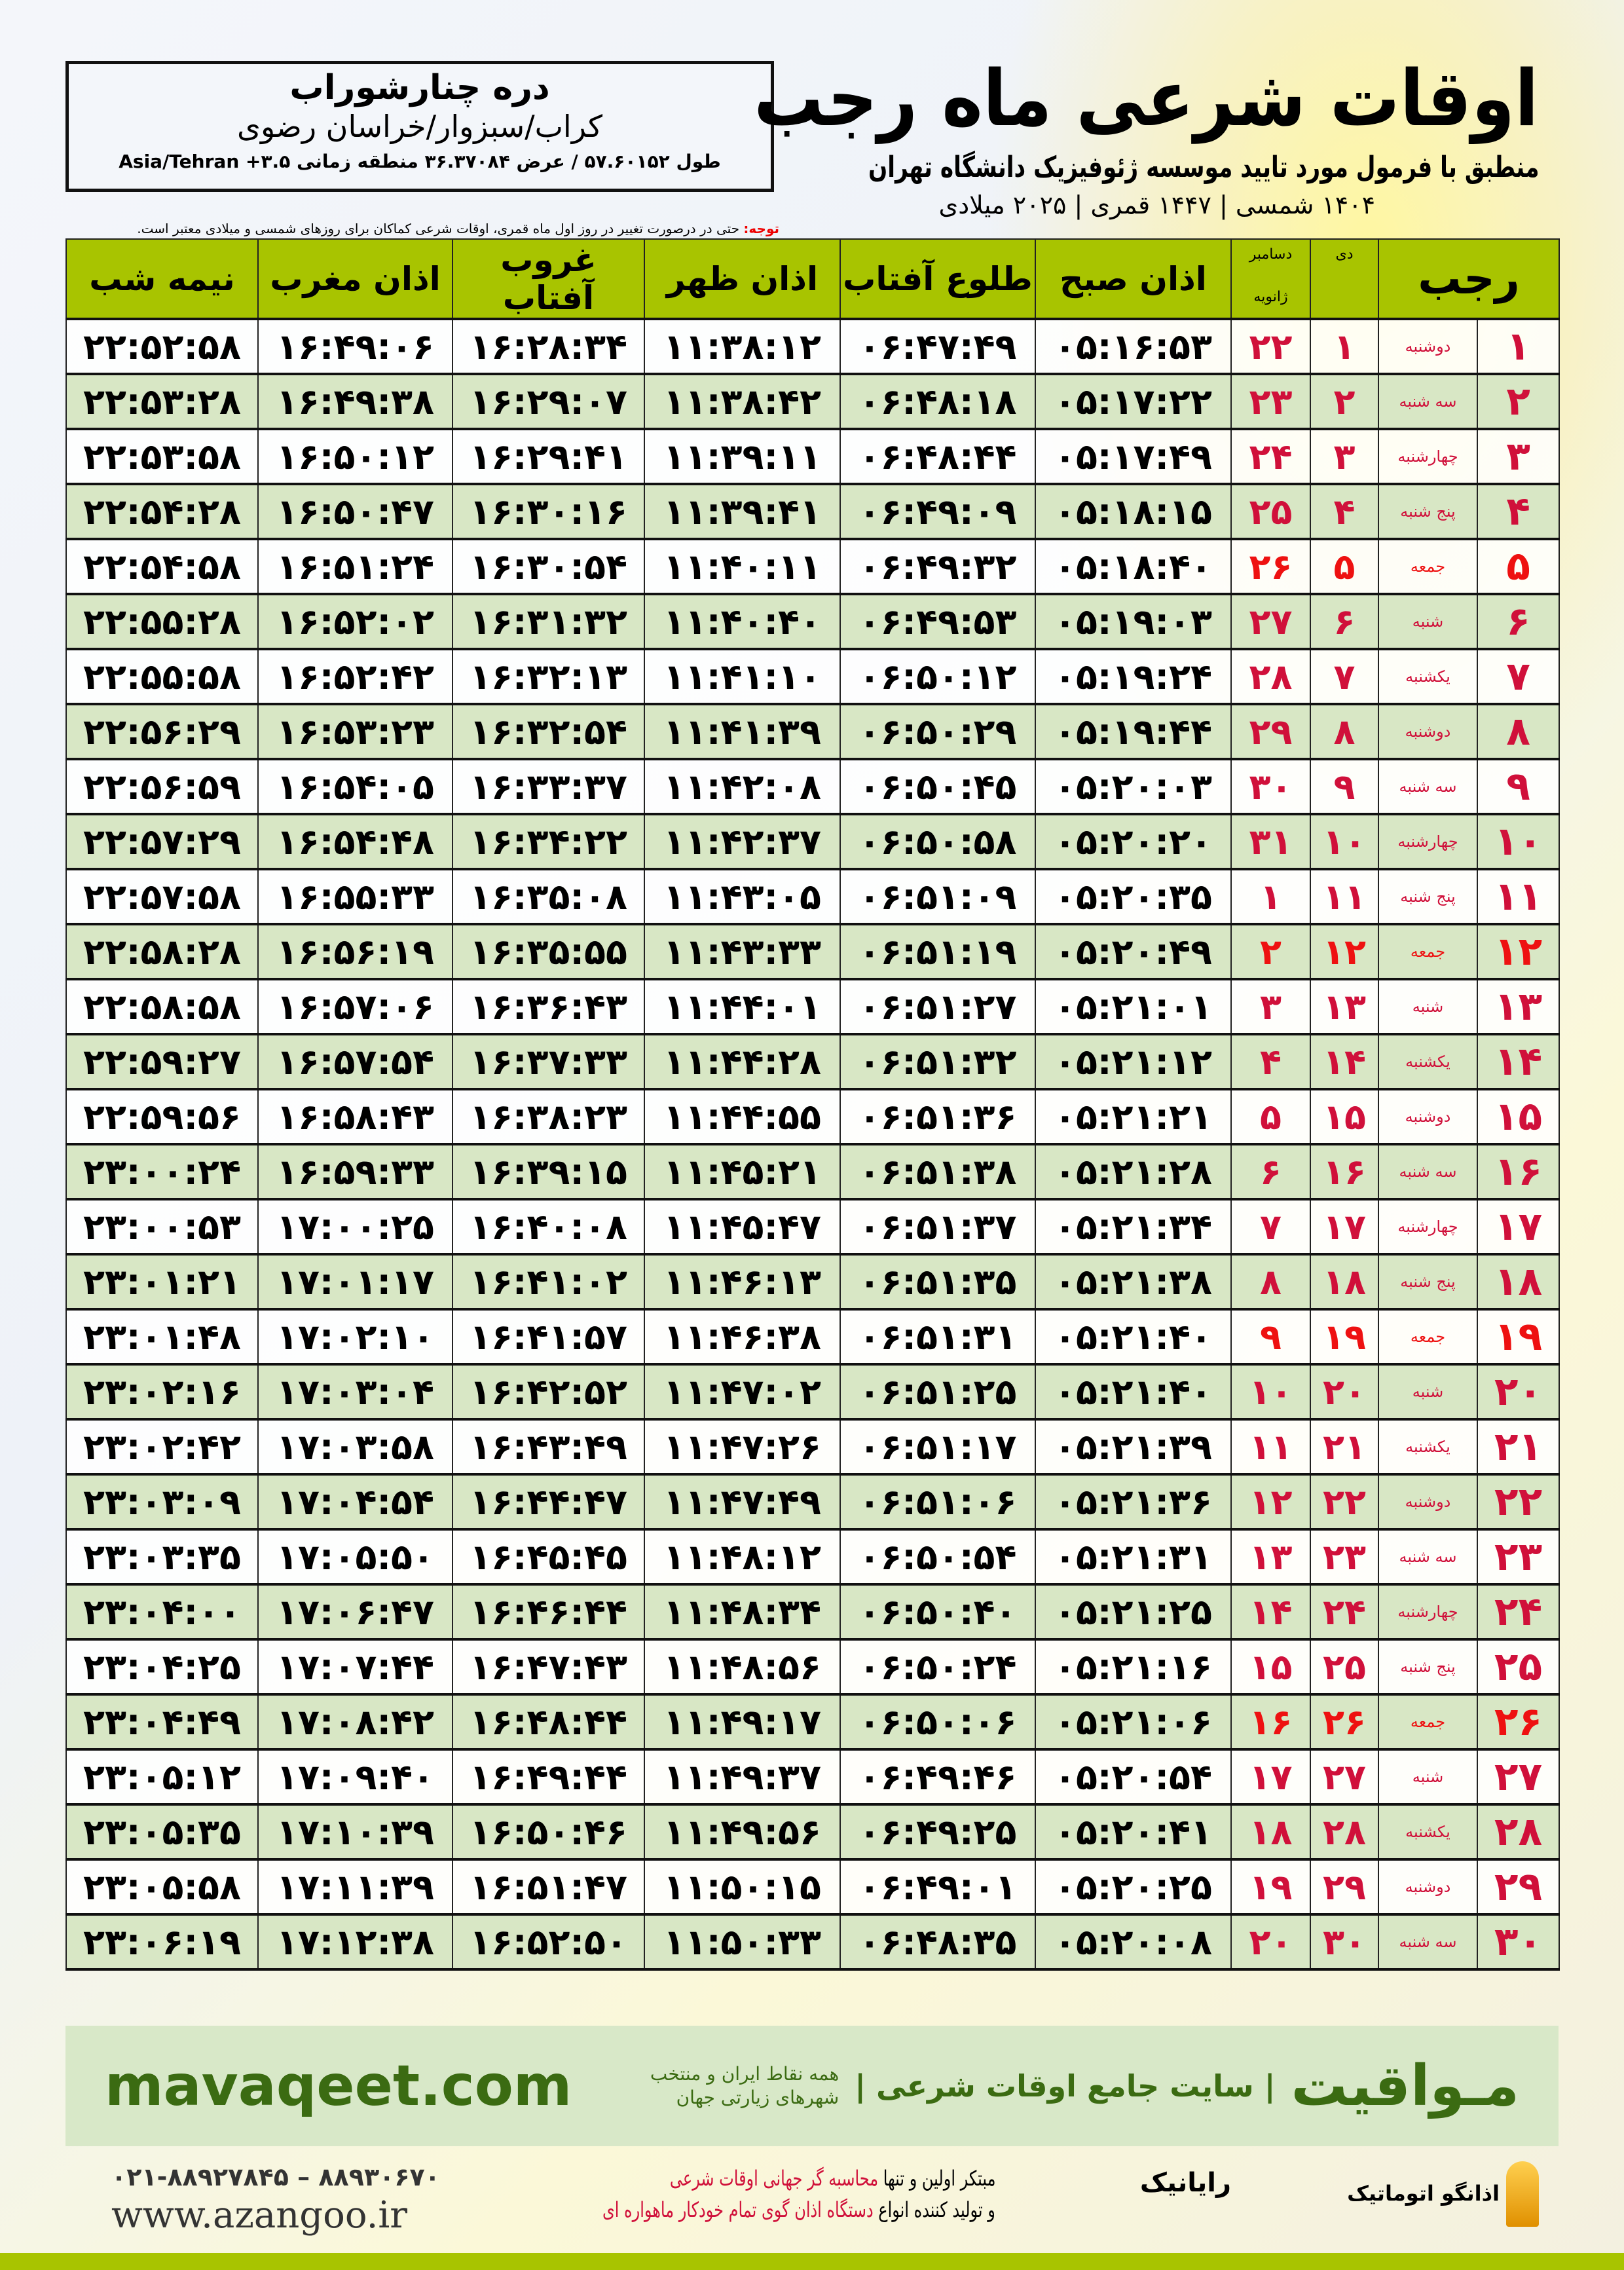 The width and height of the screenshot is (1624, 2270). I want to click on dey-day-cell: ۶, so click(1344, 621).